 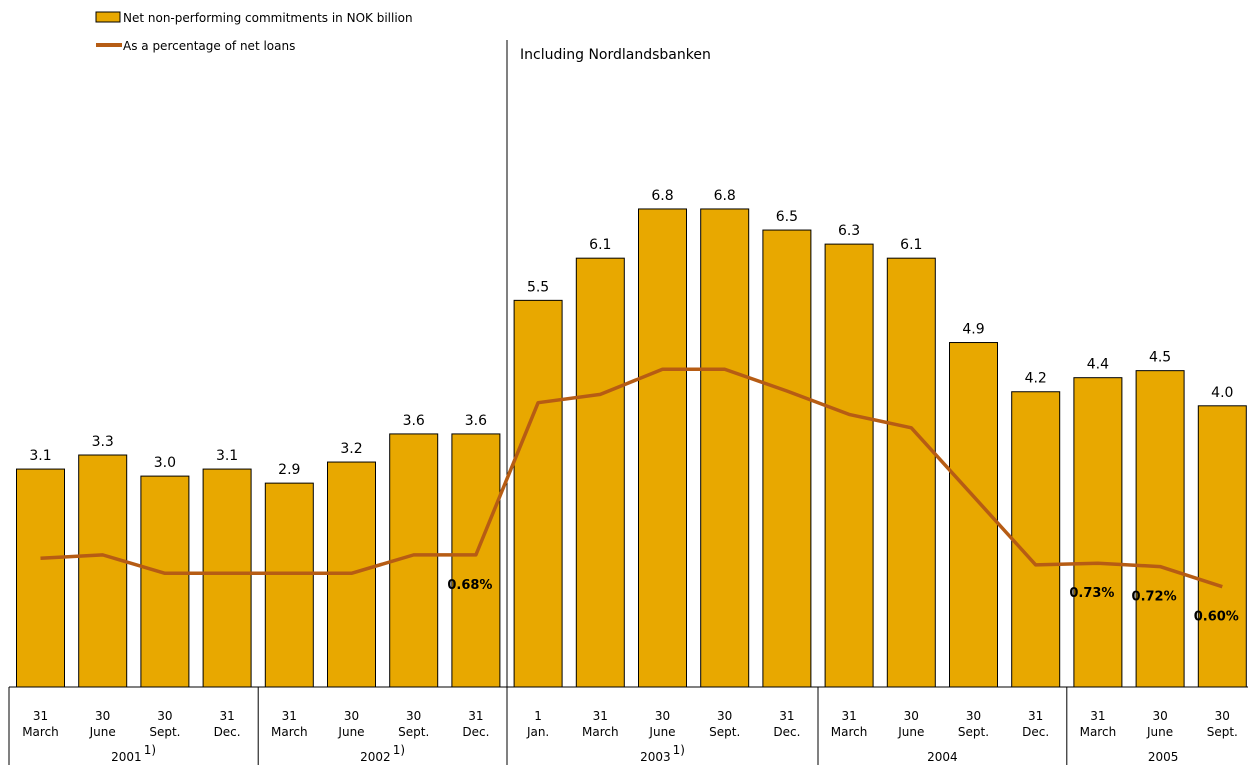 I want to click on legend-bar-swatch, so click(x=108, y=17).